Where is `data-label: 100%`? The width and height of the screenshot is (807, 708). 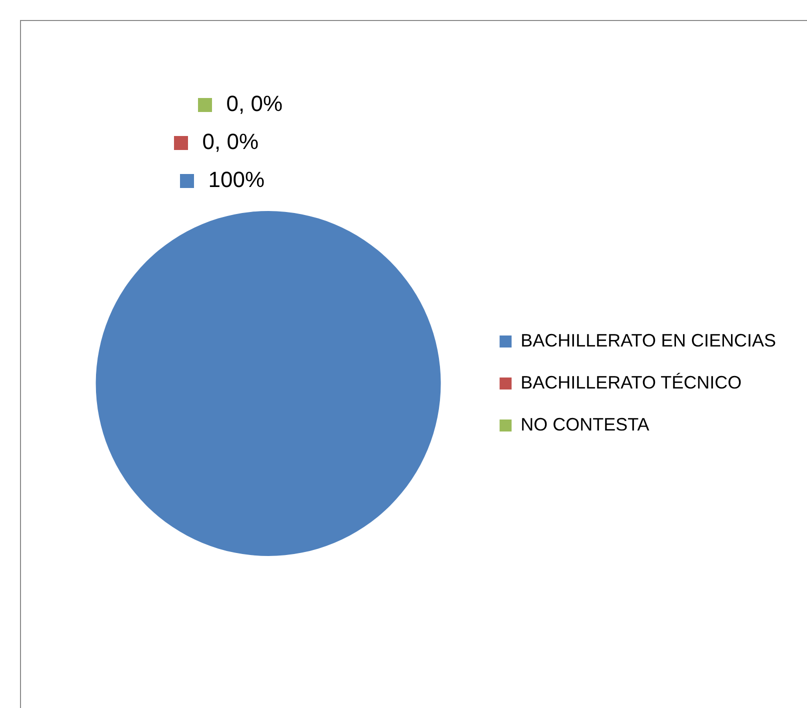 data-label: 100% is located at coordinates (236, 179).